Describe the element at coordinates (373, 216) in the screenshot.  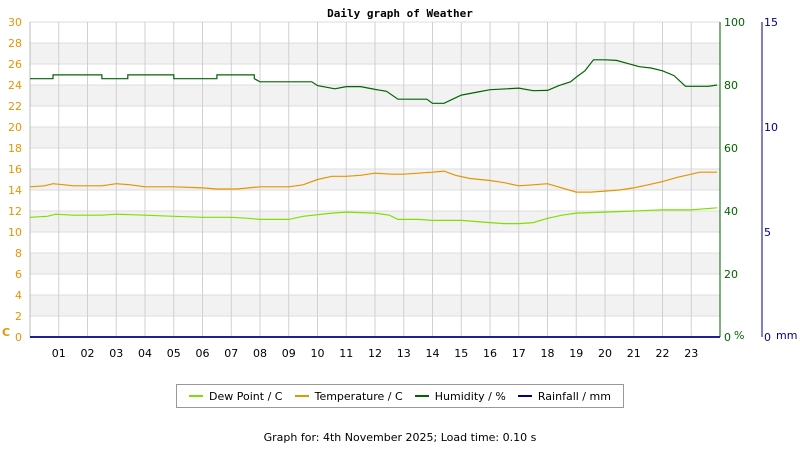
I see `dew-point-series-line` at that location.